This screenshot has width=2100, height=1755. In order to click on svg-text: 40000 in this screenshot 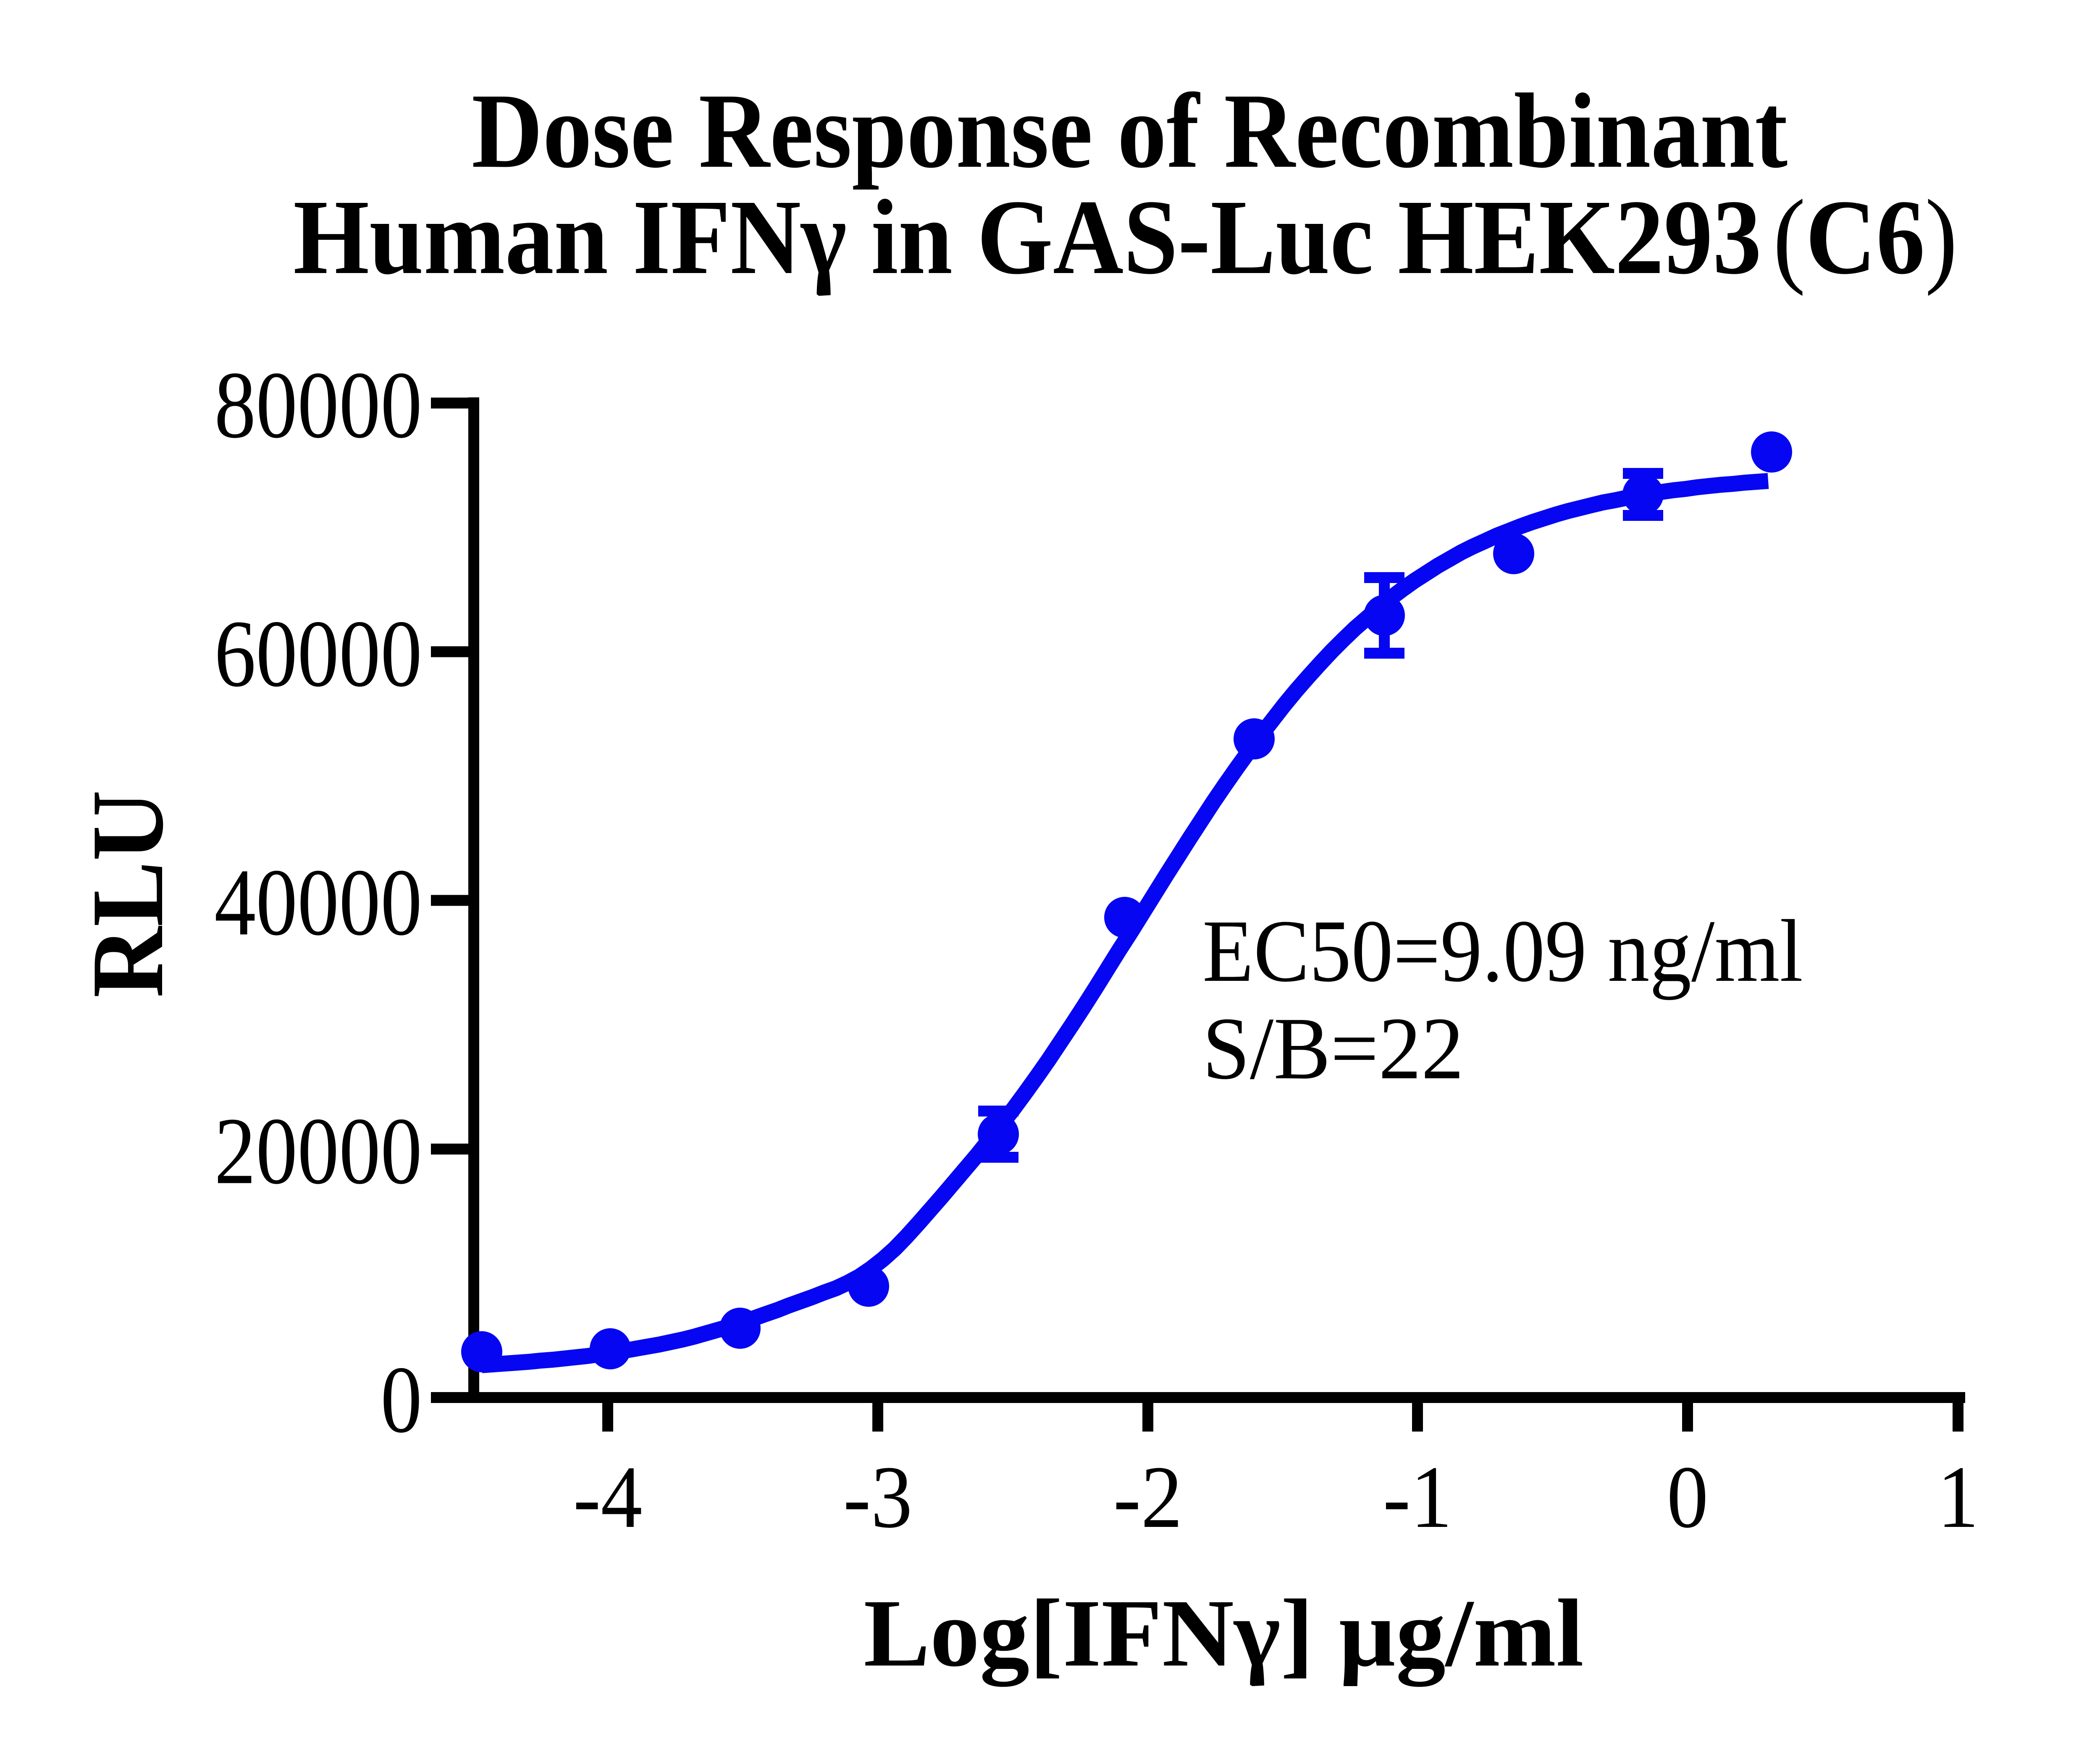, I will do `click(318, 903)`.